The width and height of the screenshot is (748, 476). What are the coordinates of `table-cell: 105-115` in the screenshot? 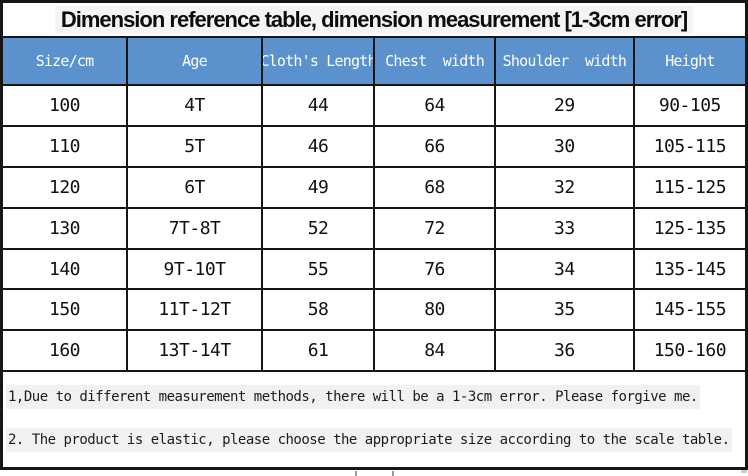 It's located at (690, 146).